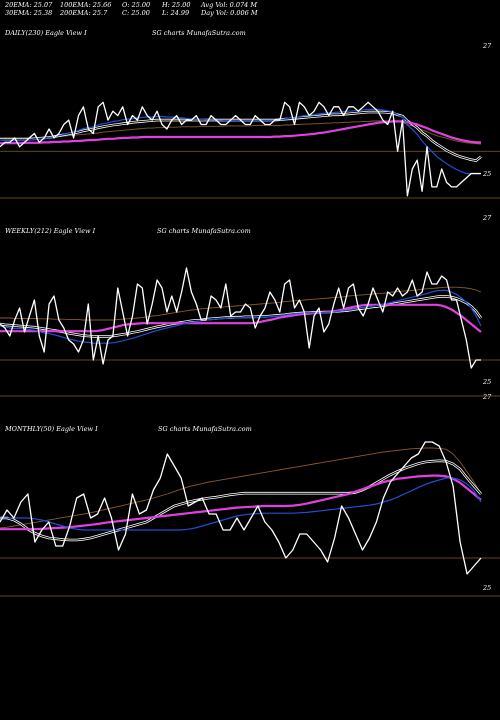 This screenshot has height=720, width=500. I want to click on weekly-tick-label: 27, so click(487, 397).